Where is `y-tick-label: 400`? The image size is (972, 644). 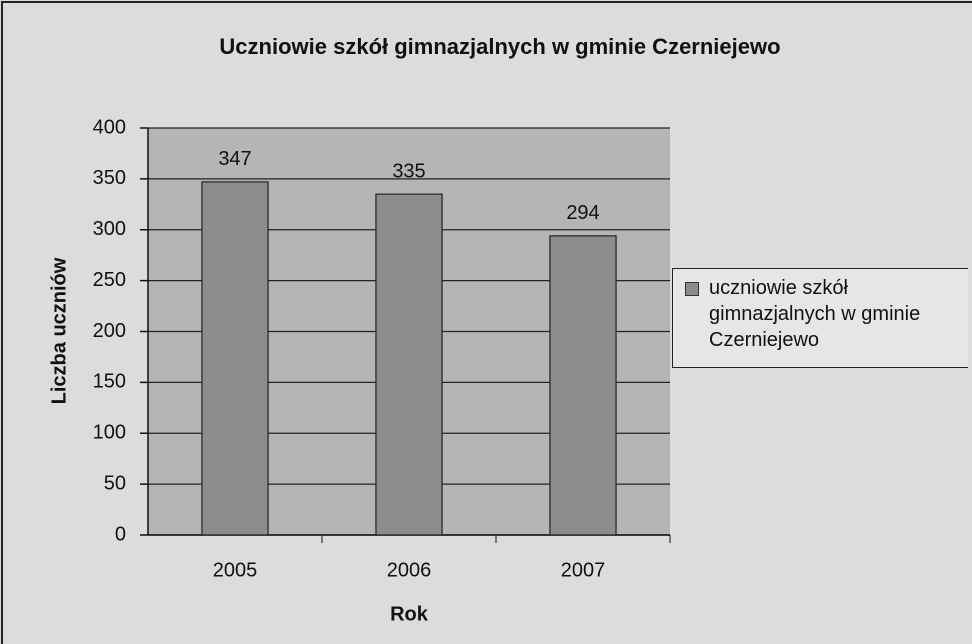 y-tick-label: 400 is located at coordinates (109, 127).